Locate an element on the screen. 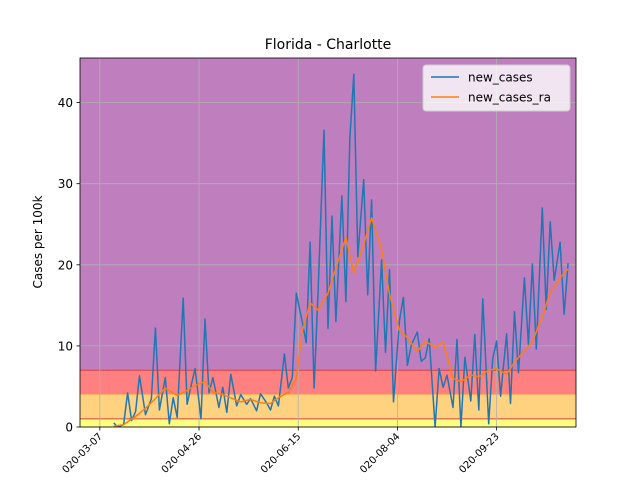 The width and height of the screenshot is (640, 480). legend-box is located at coordinates (496, 88).